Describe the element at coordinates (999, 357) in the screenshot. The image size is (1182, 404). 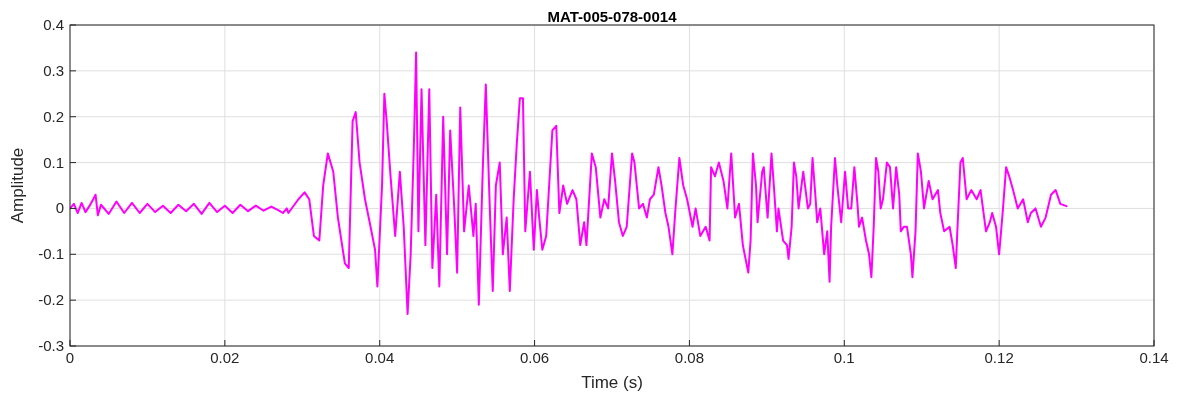
I see `x-tick-label: 0.12` at that location.